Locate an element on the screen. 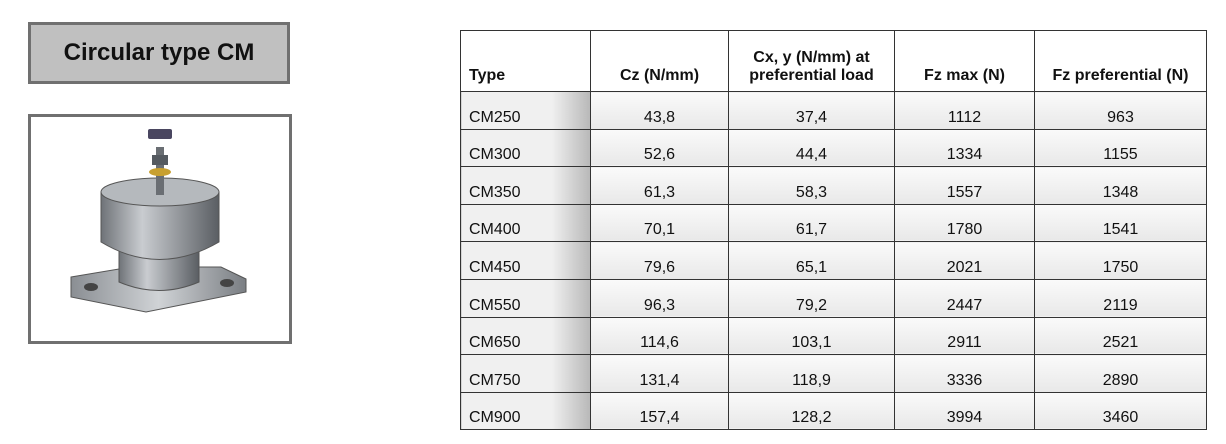  table-row: CM400 70,1 61,7 1780 1541 is located at coordinates (833, 223).